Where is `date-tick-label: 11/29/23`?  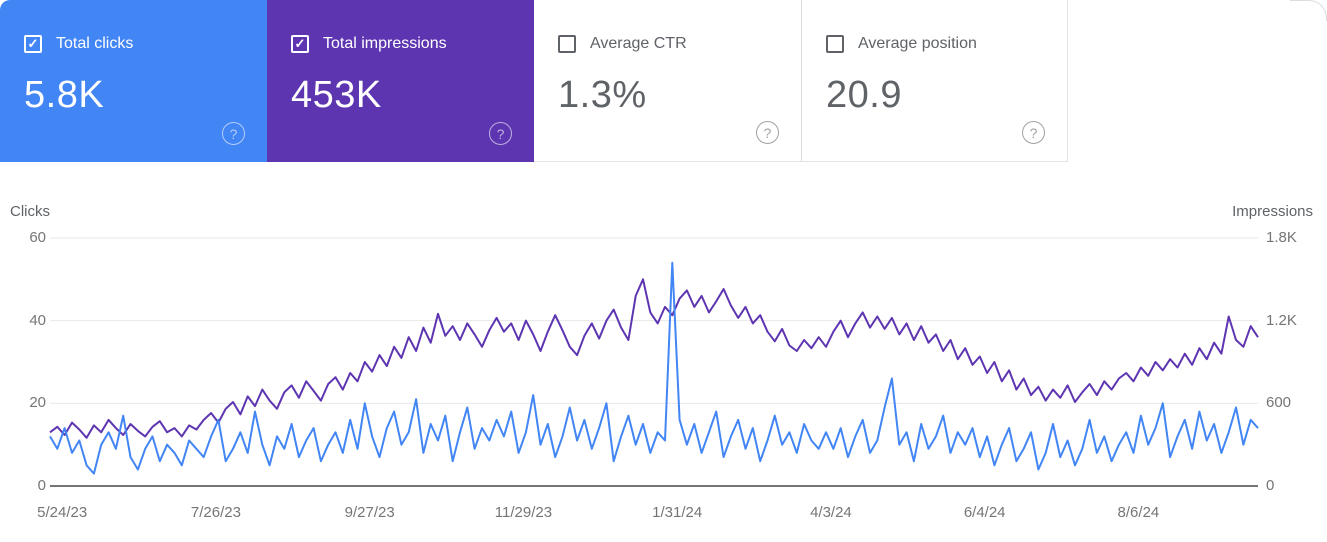
date-tick-label: 11/29/23 is located at coordinates (523, 512).